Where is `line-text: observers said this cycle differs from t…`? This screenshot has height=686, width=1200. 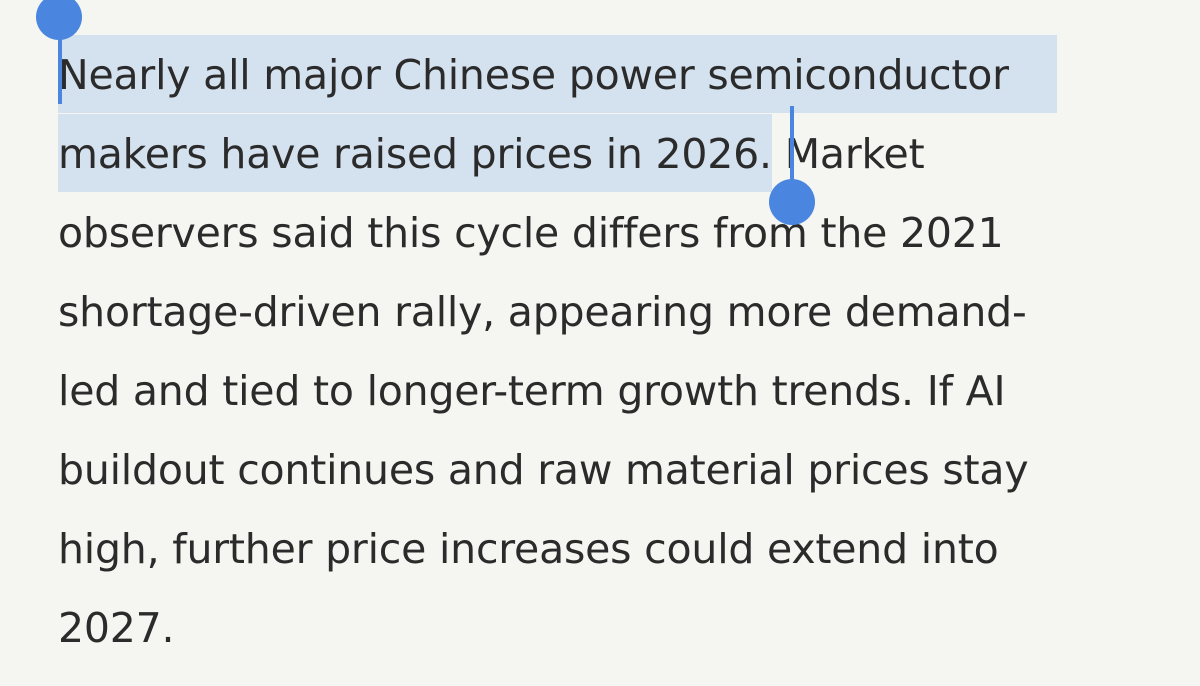
line-text: observers said this cycle differs from t… is located at coordinates (531, 233).